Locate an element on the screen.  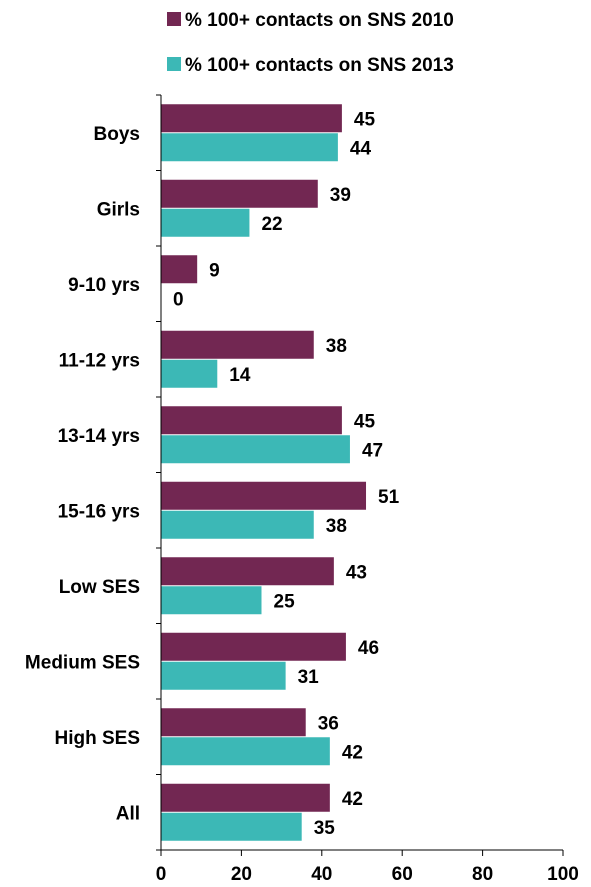
x-tick-label-100: 100 is located at coordinates (563, 874).